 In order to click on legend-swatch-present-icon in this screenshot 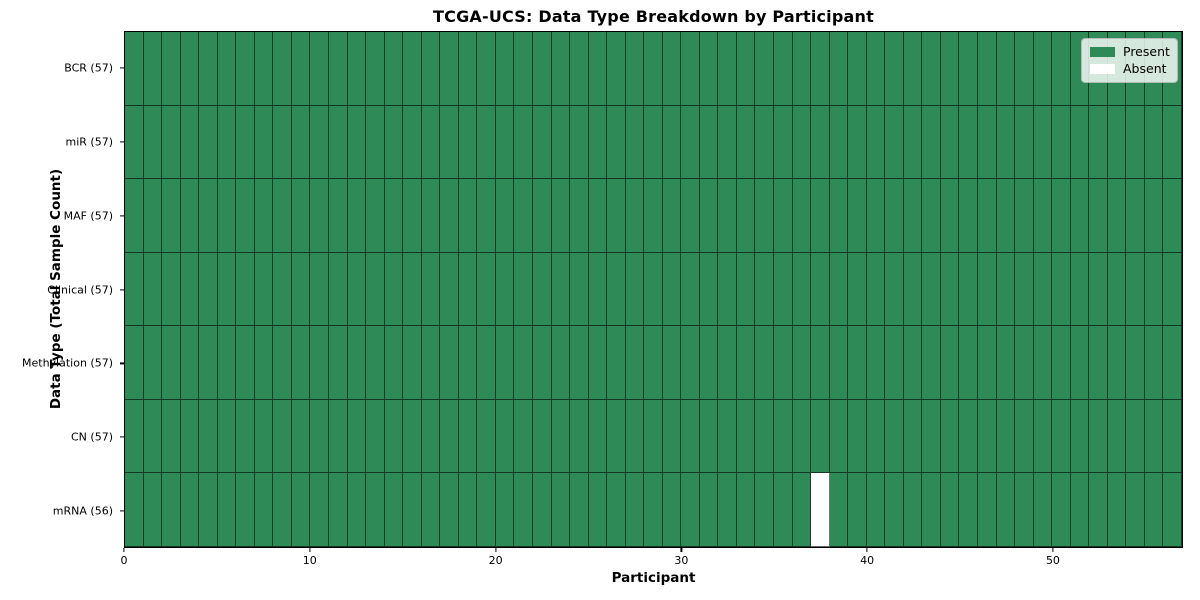, I will do `click(1102, 52)`.